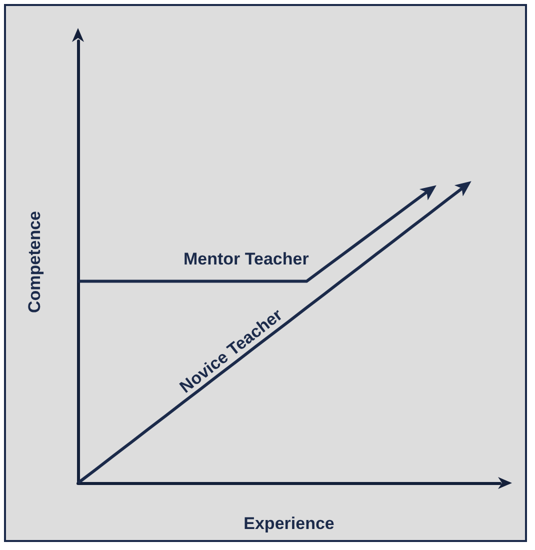 This screenshot has height=550, width=535. Describe the element at coordinates (247, 258) in the screenshot. I see `series-label: Mentor Teacher` at that location.